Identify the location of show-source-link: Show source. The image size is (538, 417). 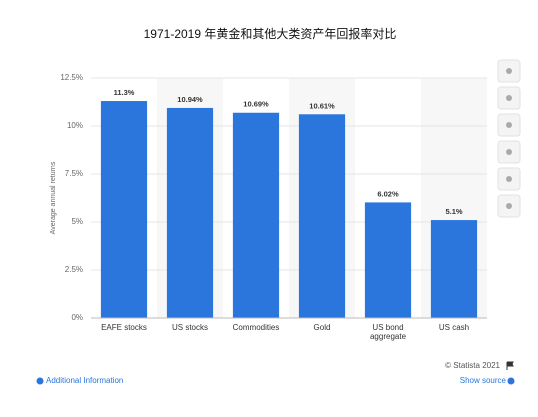
(483, 380).